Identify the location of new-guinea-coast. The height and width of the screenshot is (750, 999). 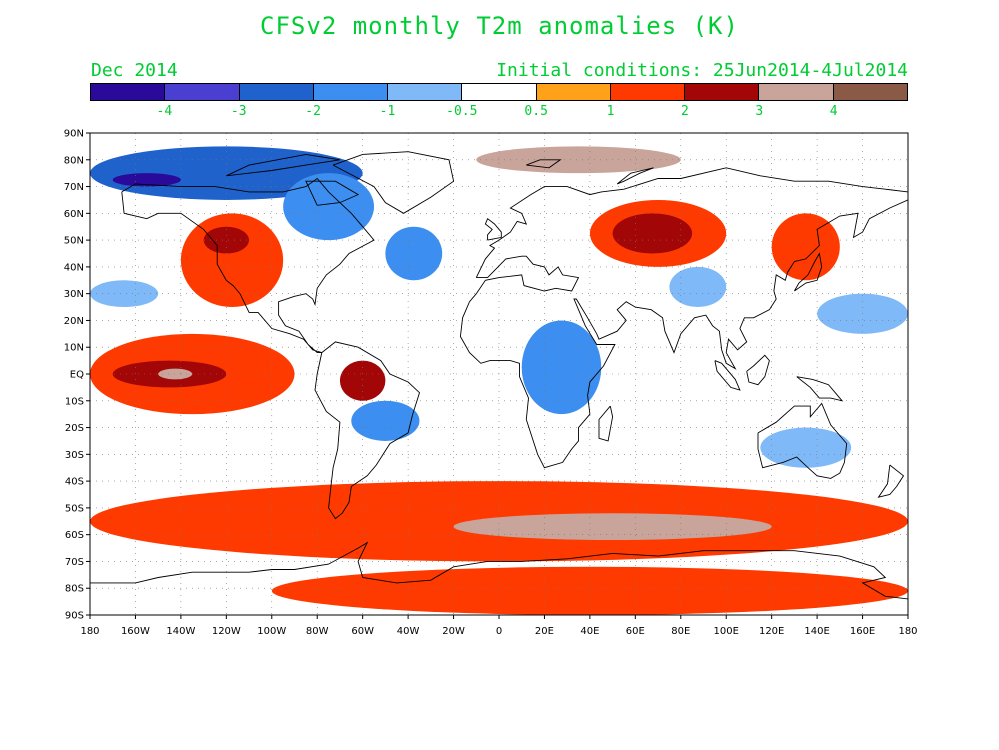
(820, 389).